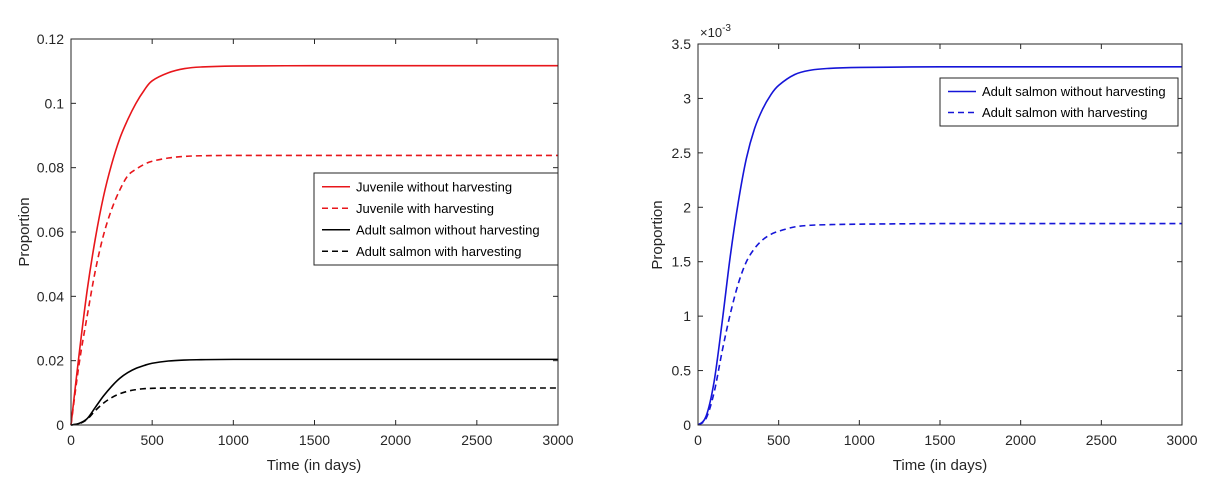 The height and width of the screenshot is (489, 1219). What do you see at coordinates (425, 208) in the screenshot?
I see `legend-label-left-1: Juvenile with harvesting` at bounding box center [425, 208].